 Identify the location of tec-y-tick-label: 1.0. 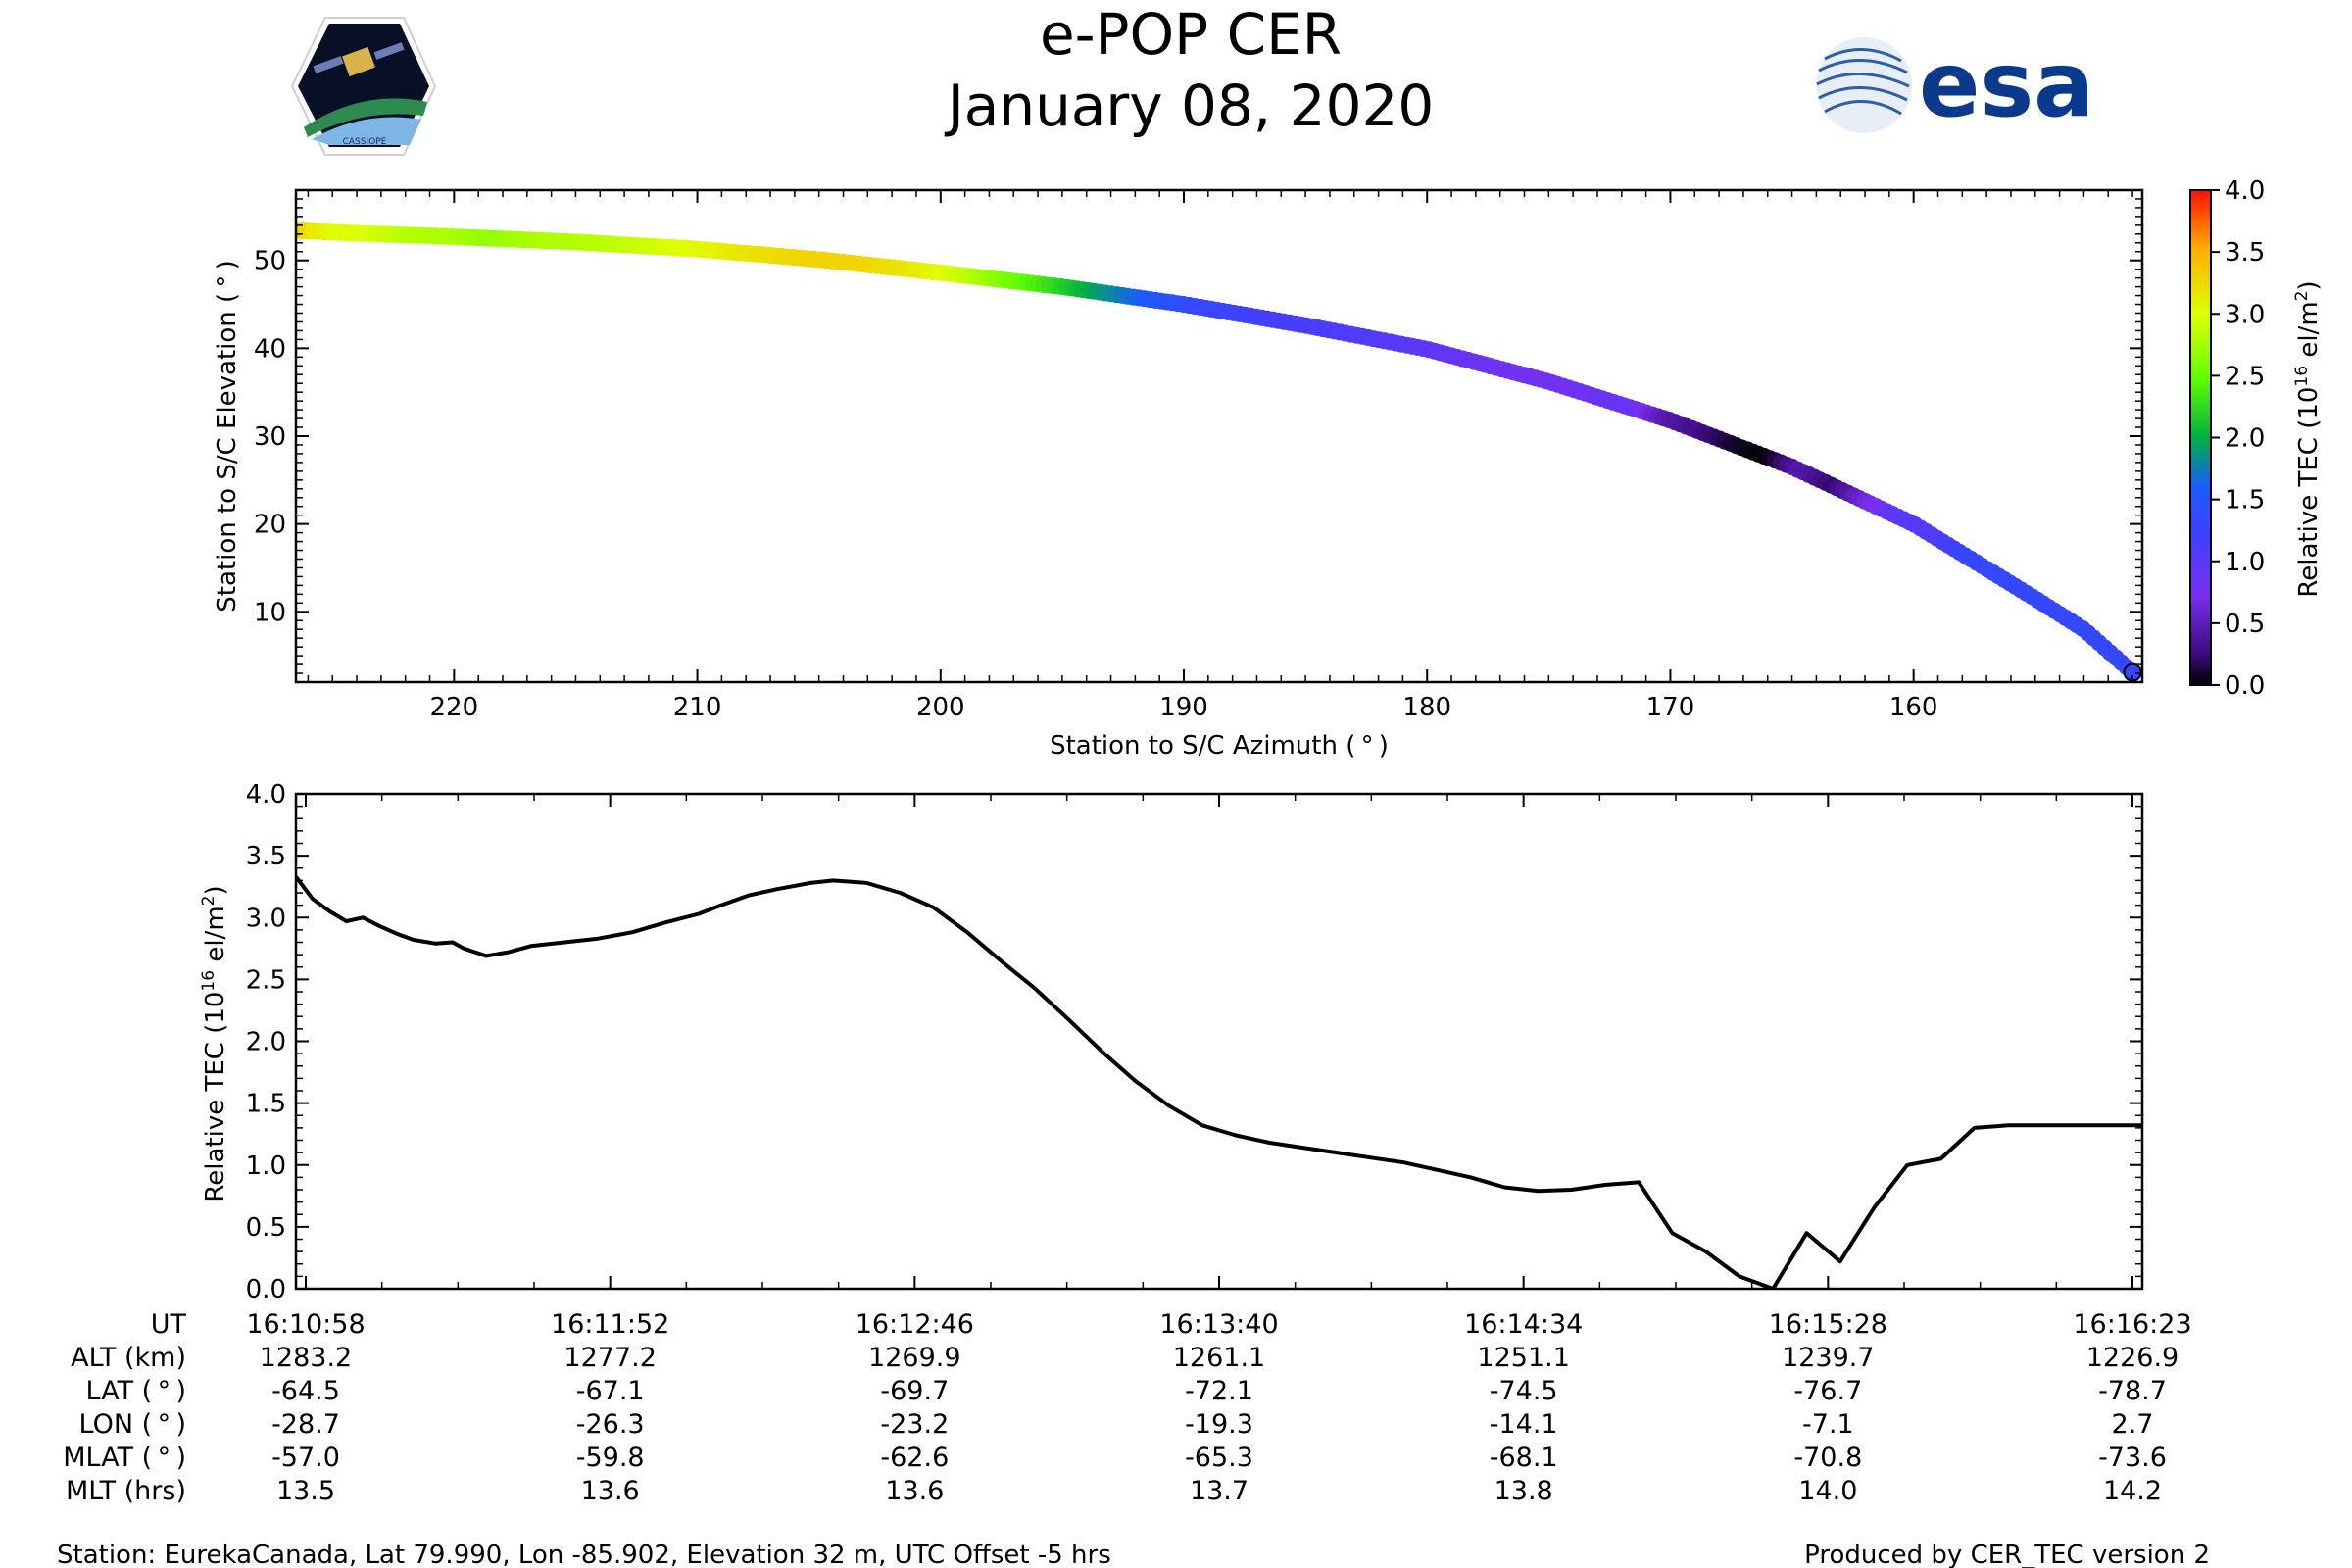
(266, 1166).